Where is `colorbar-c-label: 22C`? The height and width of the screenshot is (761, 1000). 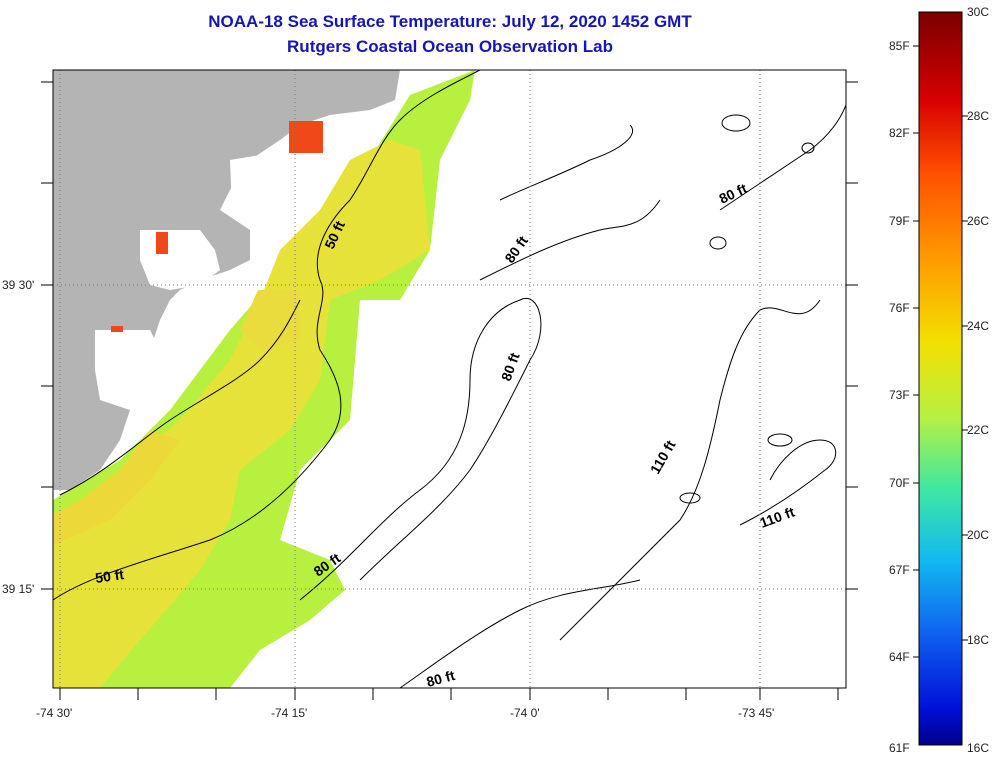
colorbar-c-label: 22C is located at coordinates (978, 430).